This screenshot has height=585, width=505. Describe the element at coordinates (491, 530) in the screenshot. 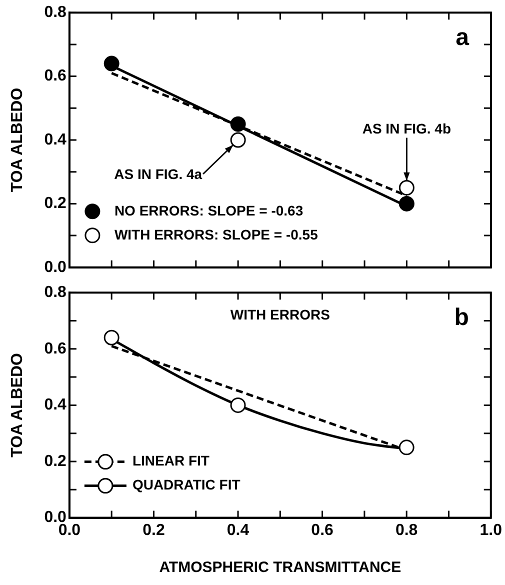

I see `x-tick-label: 1.0` at that location.